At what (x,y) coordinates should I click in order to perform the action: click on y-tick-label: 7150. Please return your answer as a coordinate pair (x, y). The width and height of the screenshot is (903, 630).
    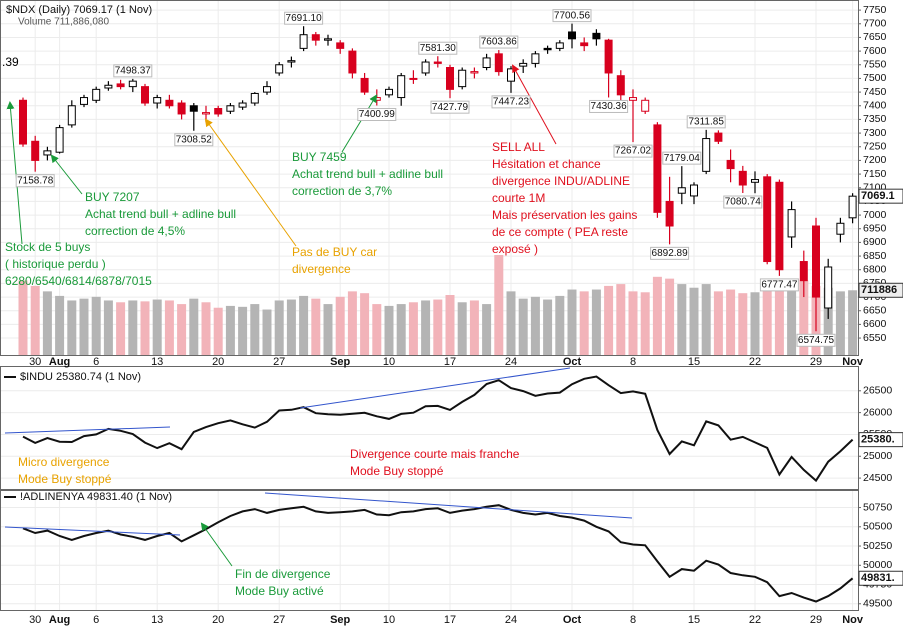
    Looking at the image, I should click on (875, 174).